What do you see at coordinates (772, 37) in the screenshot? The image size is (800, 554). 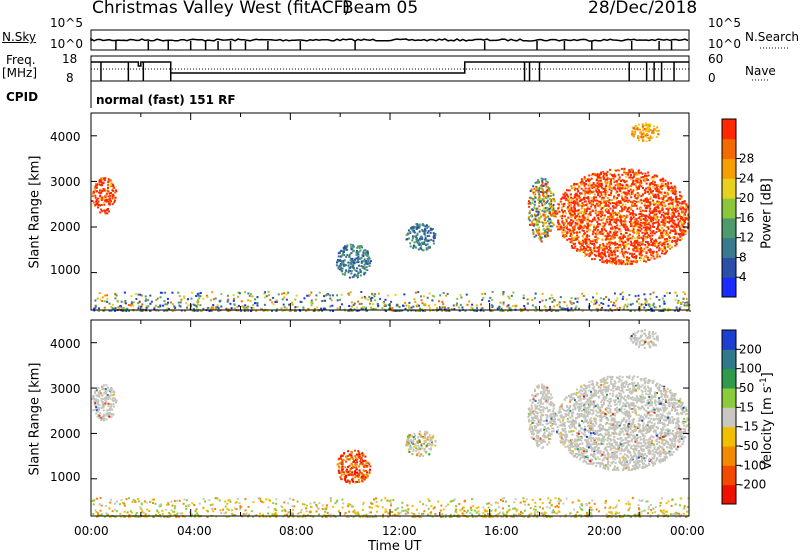 I see `nsearch-label: N.Search` at bounding box center [772, 37].